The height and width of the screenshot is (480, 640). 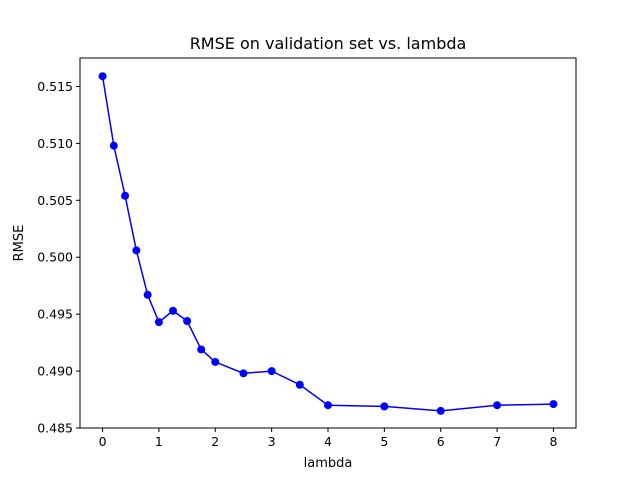 I want to click on x-axis: 0 1 2 3 4 5 6 7 8, so click(x=328, y=438).